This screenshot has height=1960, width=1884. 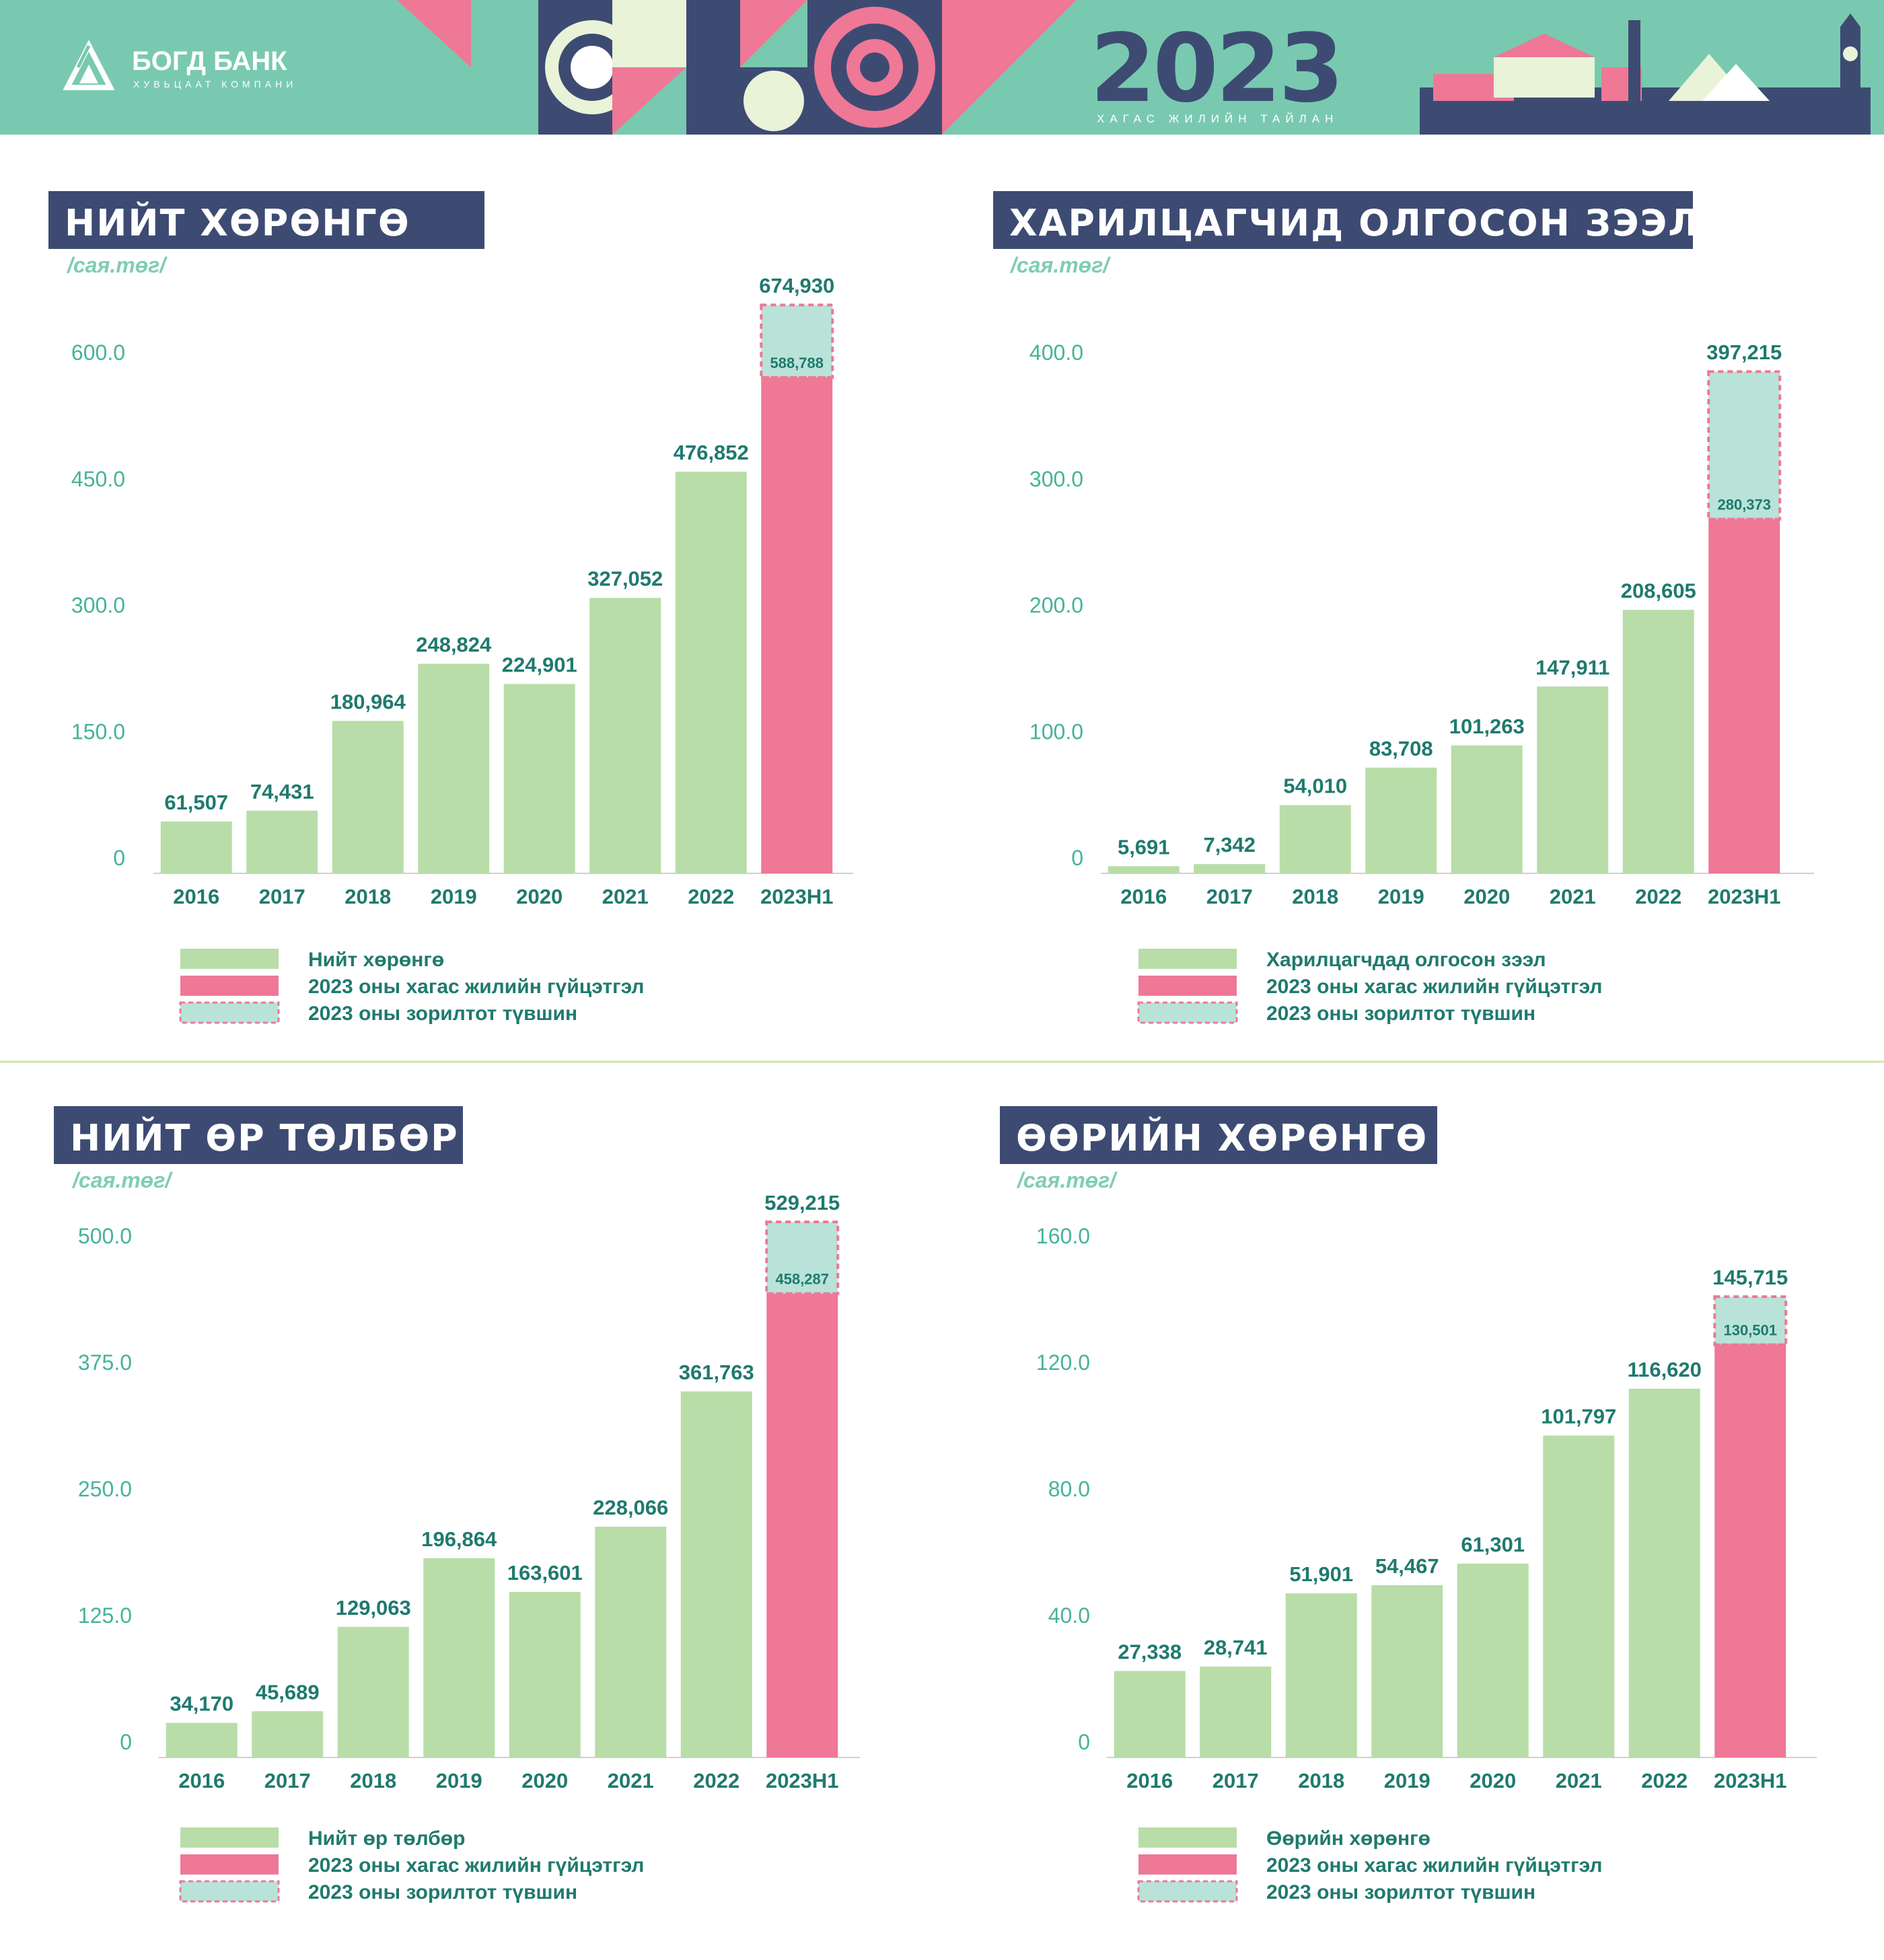 What do you see at coordinates (105, 1615) in the screenshot?
I see `y-tick-label: 125.0` at bounding box center [105, 1615].